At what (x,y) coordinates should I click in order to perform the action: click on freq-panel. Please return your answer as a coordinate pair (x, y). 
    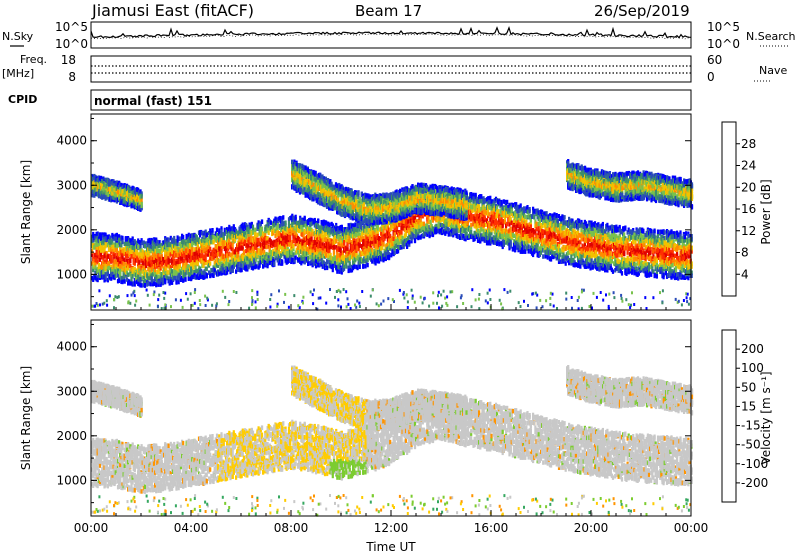
    Looking at the image, I should click on (391, 69).